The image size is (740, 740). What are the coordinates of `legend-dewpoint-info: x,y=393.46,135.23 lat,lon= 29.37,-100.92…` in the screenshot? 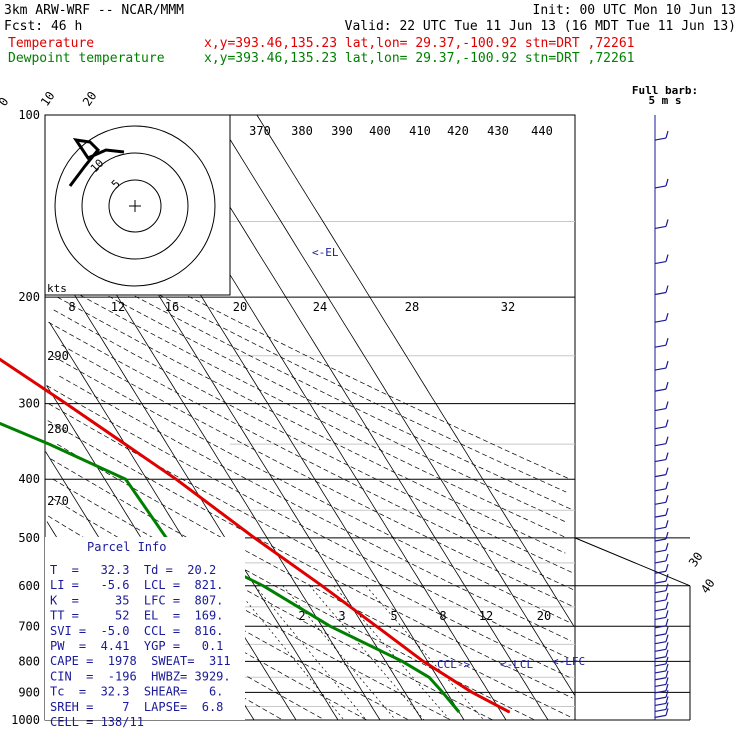 It's located at (419, 58).